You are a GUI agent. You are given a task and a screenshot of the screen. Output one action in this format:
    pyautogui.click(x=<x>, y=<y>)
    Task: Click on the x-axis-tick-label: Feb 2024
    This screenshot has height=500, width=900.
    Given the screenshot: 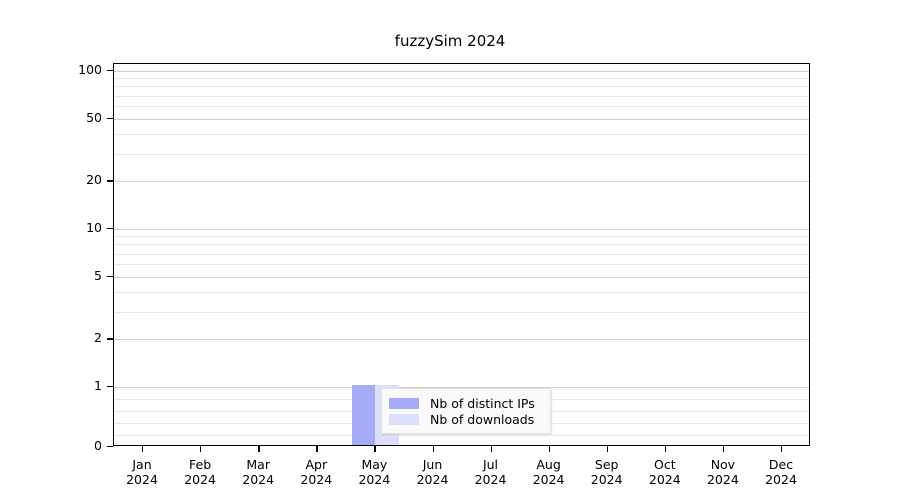 What is the action you would take?
    pyautogui.click(x=200, y=472)
    